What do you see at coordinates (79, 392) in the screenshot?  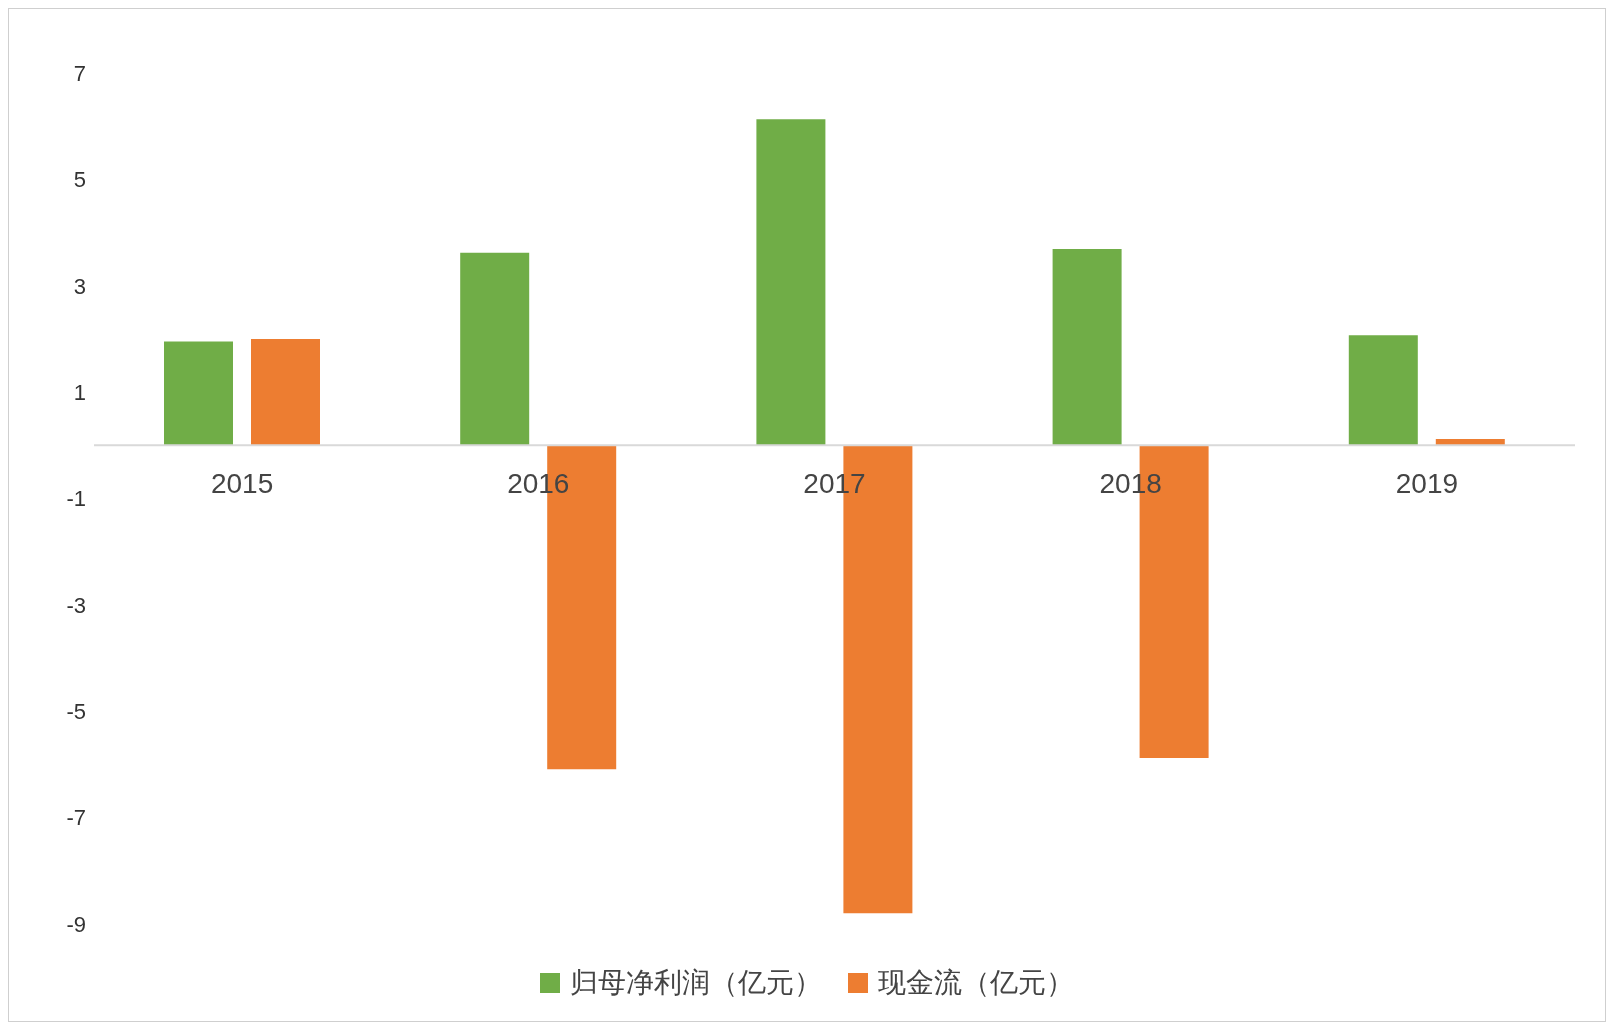 I see `y-tick-label: 1` at bounding box center [79, 392].